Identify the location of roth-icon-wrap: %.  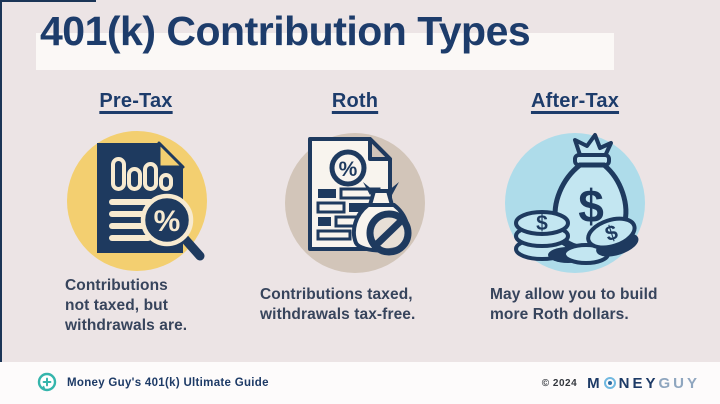
(355, 200).